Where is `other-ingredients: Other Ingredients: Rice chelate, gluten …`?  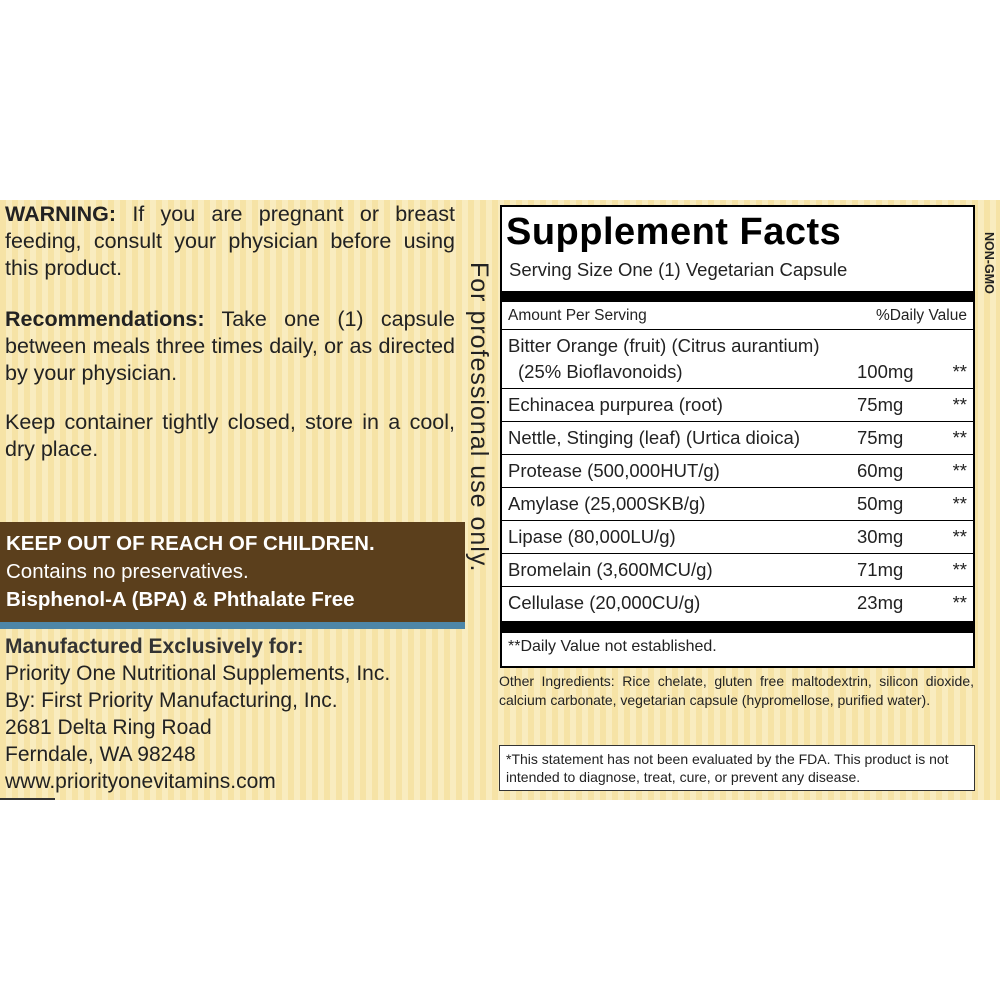
other-ingredients: Other Ingredients: Rice chelate, gluten … is located at coordinates (736, 690).